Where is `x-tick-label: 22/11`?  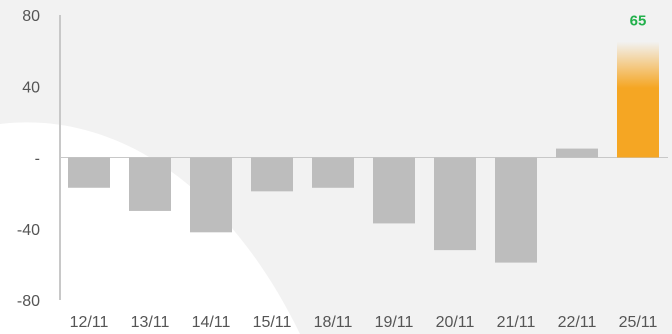
x-tick-label: 22/11 is located at coordinates (577, 322).